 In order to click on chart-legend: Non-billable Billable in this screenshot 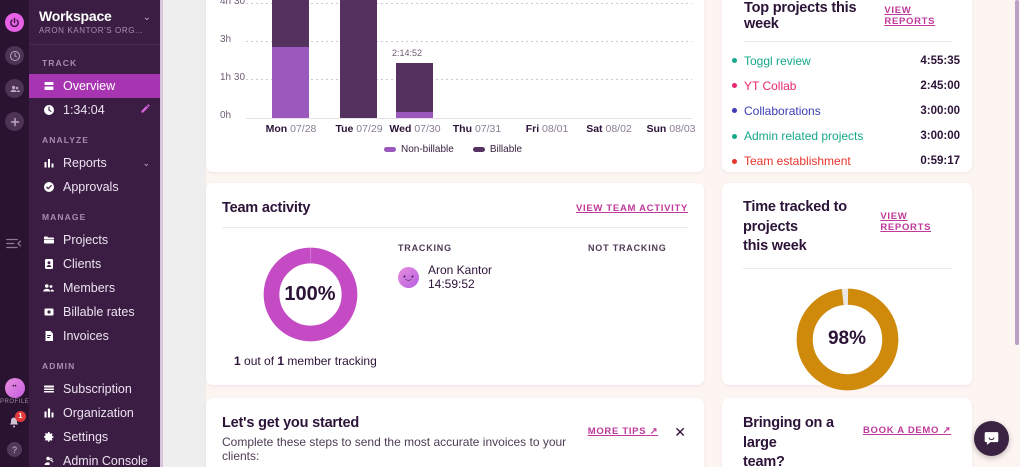, I will do `click(453, 149)`.